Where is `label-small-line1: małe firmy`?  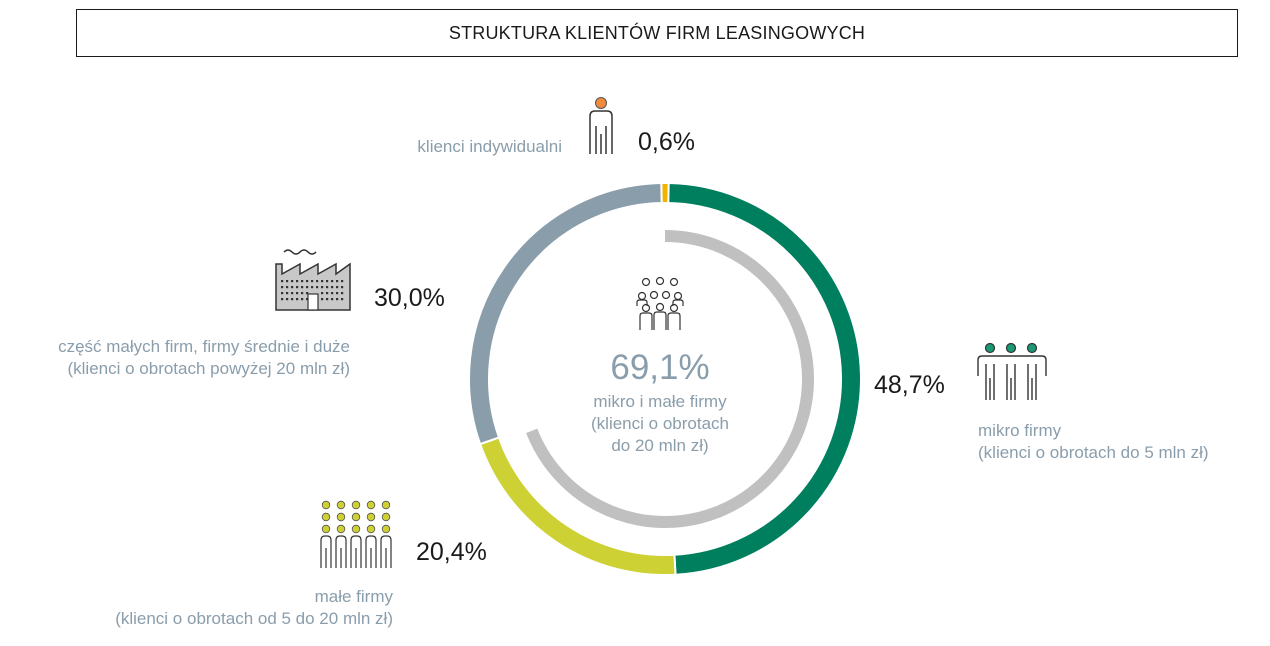 label-small-line1: małe firmy is located at coordinates (353, 596).